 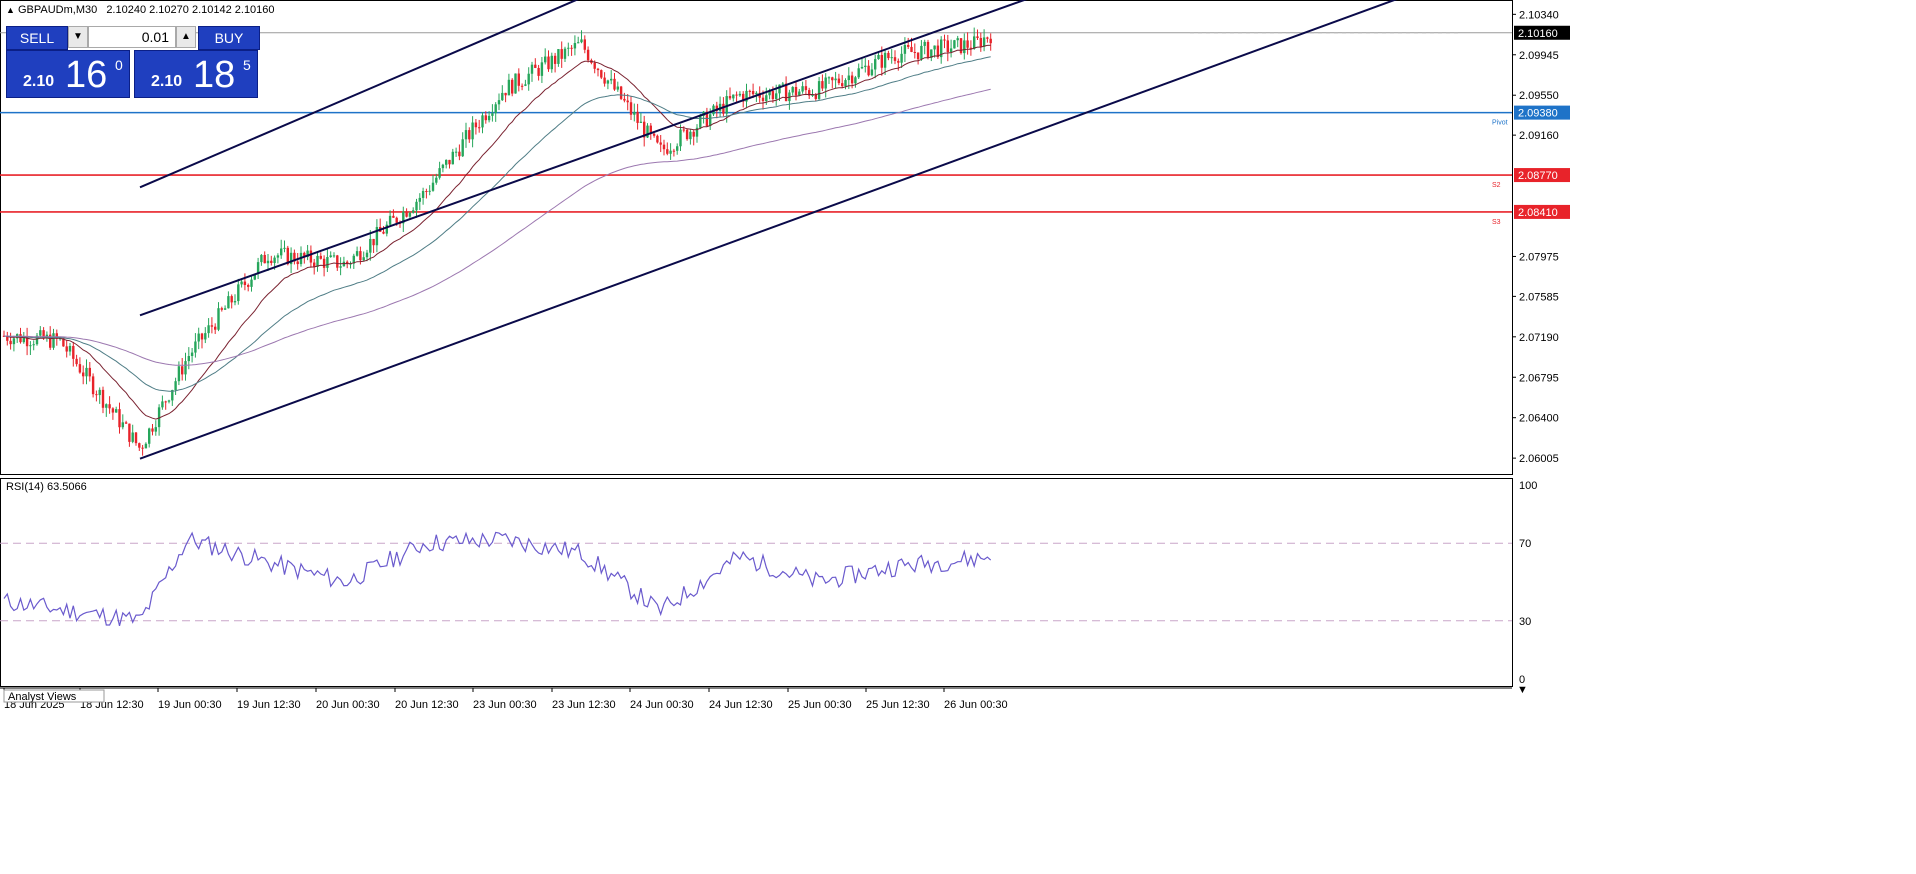 What do you see at coordinates (505, 705) in the screenshot?
I see `time-tick-label: 23 Jun 00:30` at bounding box center [505, 705].